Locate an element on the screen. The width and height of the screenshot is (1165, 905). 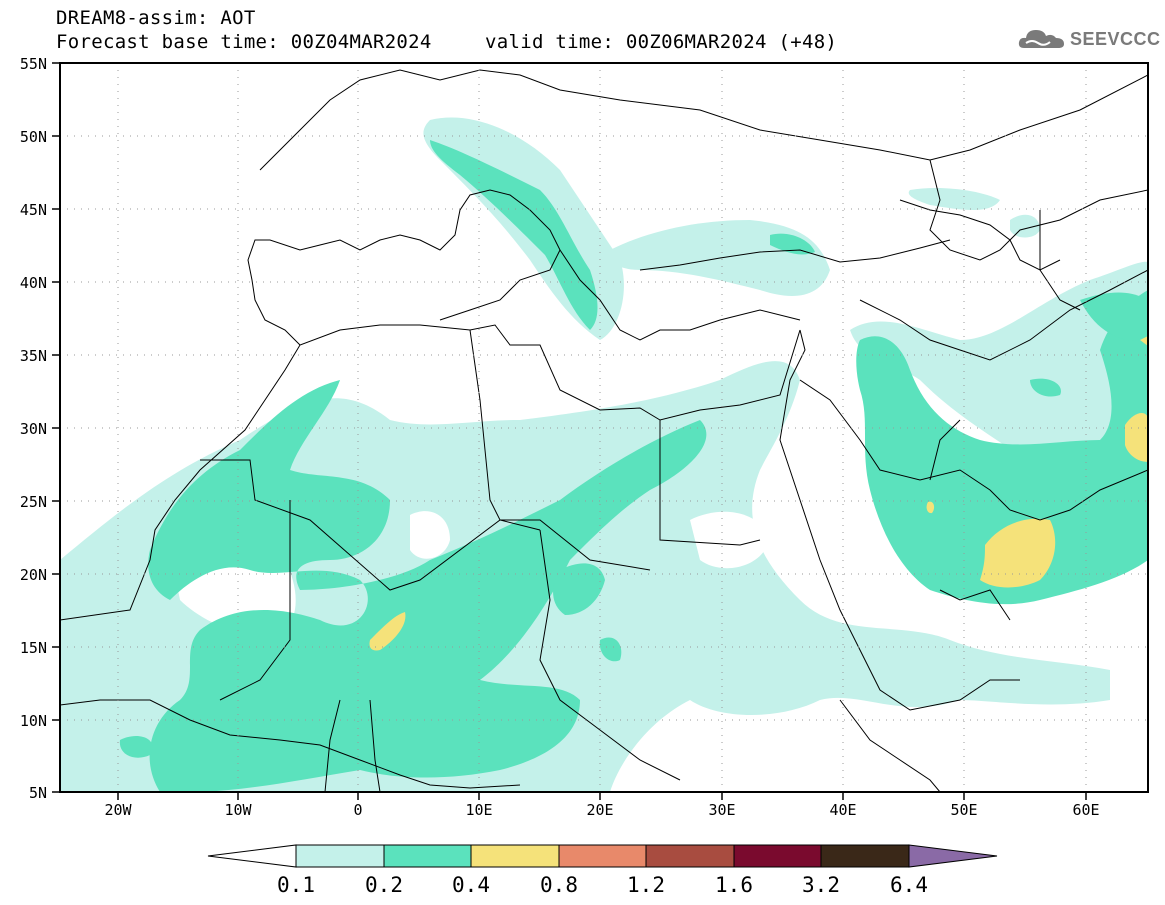
lat-label: 25N is located at coordinates (33, 502).